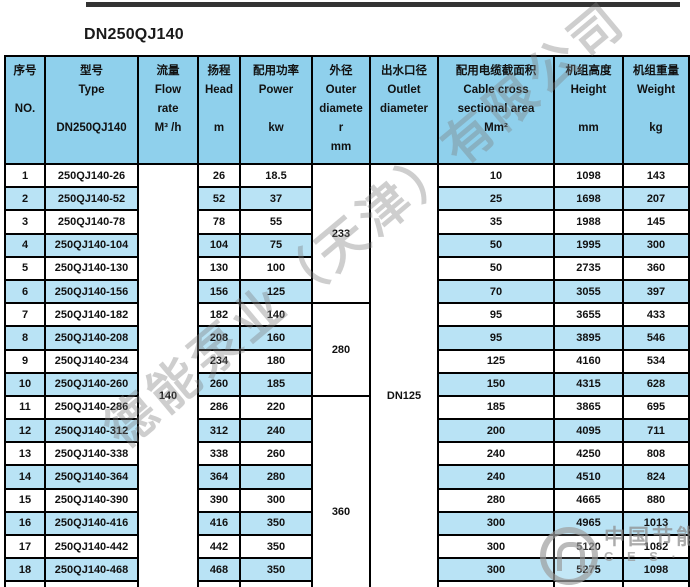 The image size is (690, 587). Describe the element at coordinates (25, 291) in the screenshot. I see `cell-no: 6` at that location.